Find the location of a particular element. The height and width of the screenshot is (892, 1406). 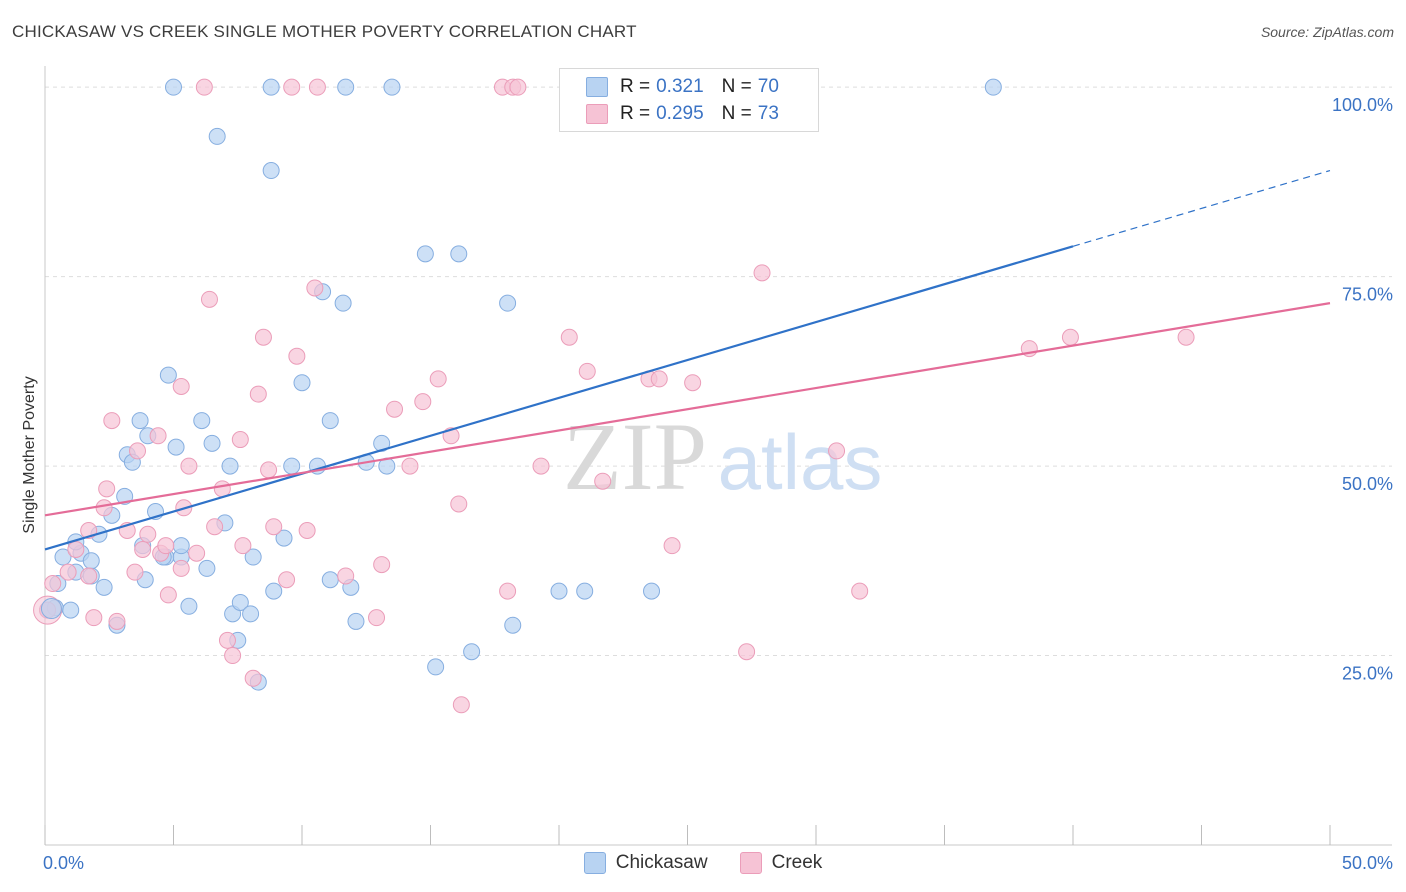

legend-item-chickasaw: Chickasaw is located at coordinates (645, 863).